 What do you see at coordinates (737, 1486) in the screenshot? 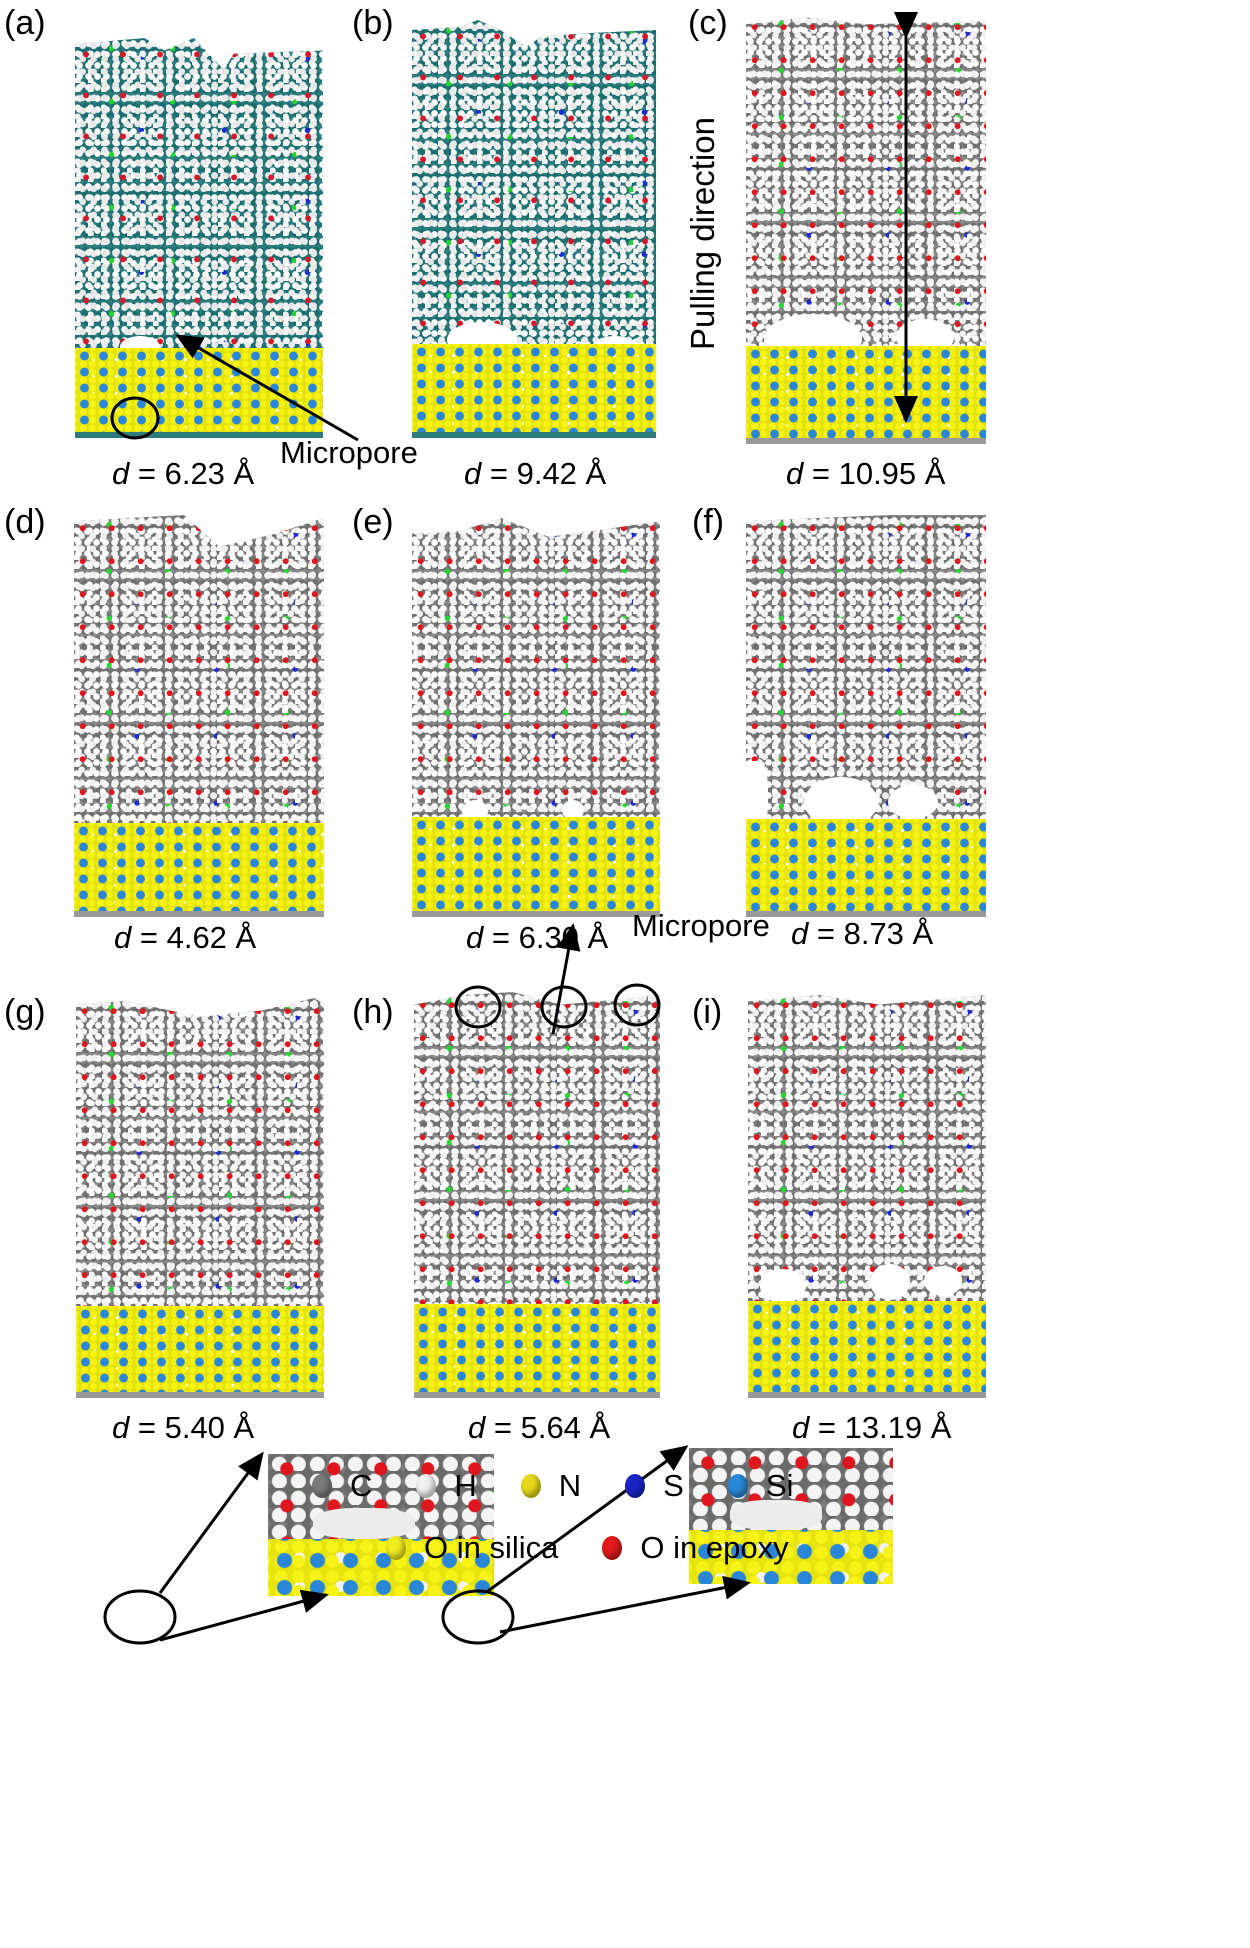
I see `silicon-atom-icon` at bounding box center [737, 1486].